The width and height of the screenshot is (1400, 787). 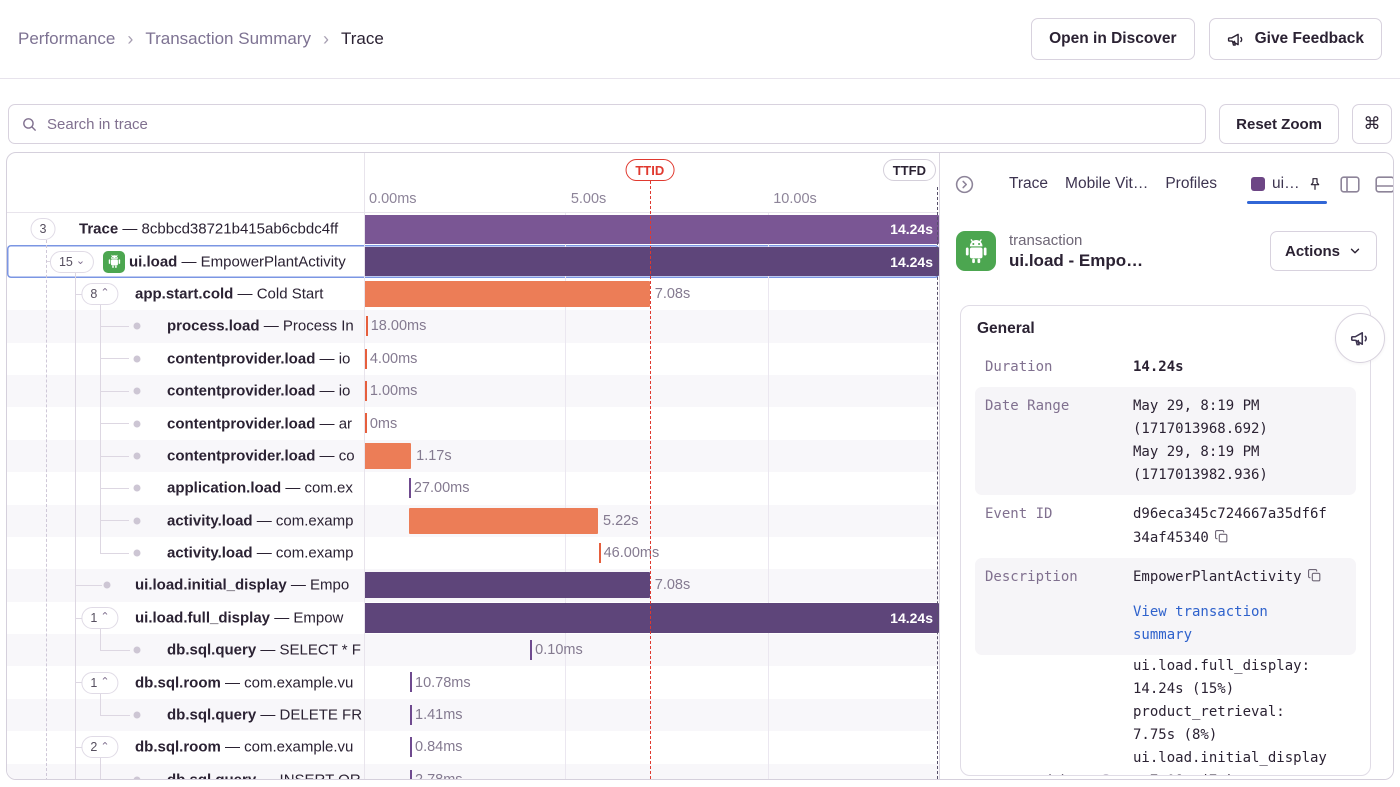 What do you see at coordinates (631, 553) in the screenshot?
I see `span-duration: 46.00ms` at bounding box center [631, 553].